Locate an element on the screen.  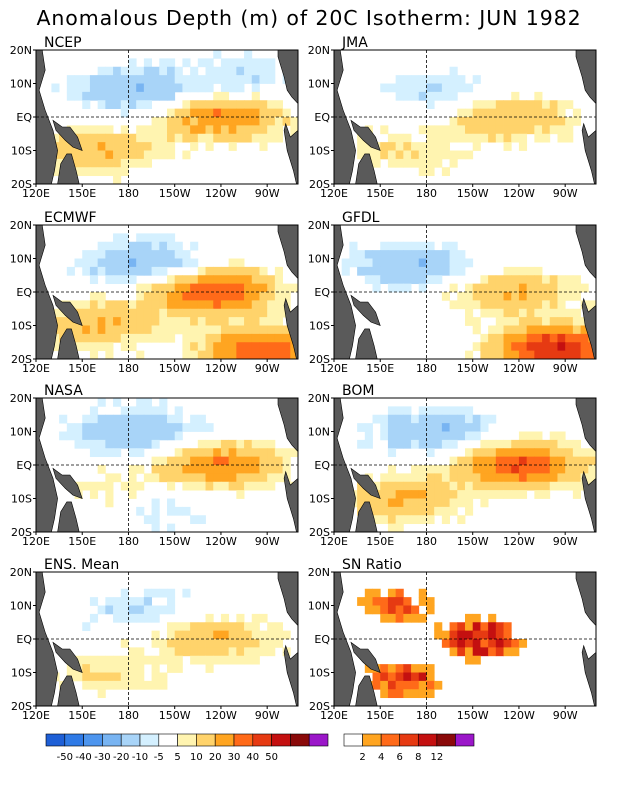
panel-title: BOM is located at coordinates (358, 391).